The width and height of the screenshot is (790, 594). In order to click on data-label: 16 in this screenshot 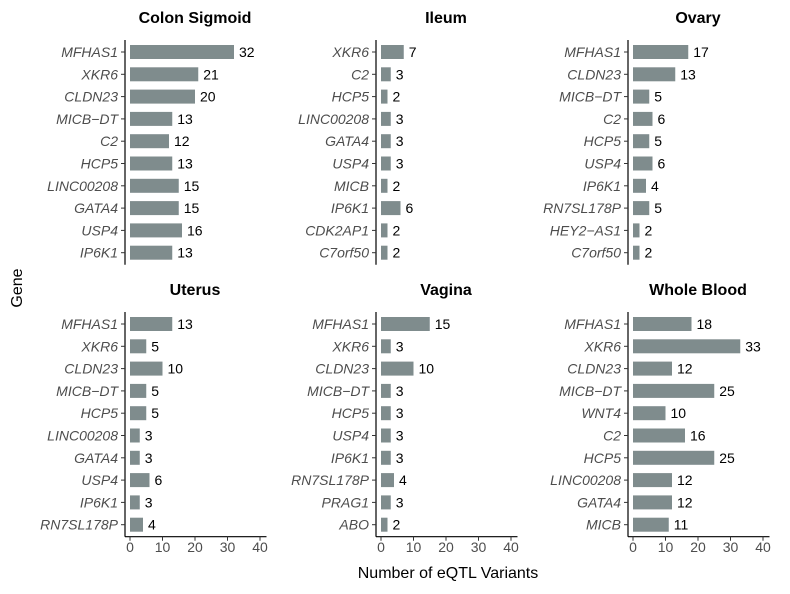, I will do `click(698, 436)`.